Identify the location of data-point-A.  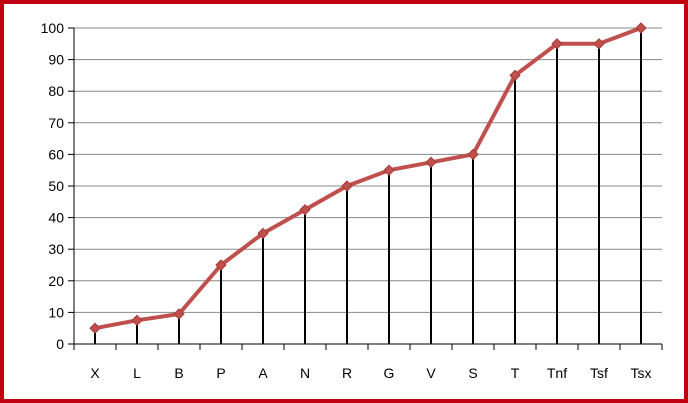
(263, 233).